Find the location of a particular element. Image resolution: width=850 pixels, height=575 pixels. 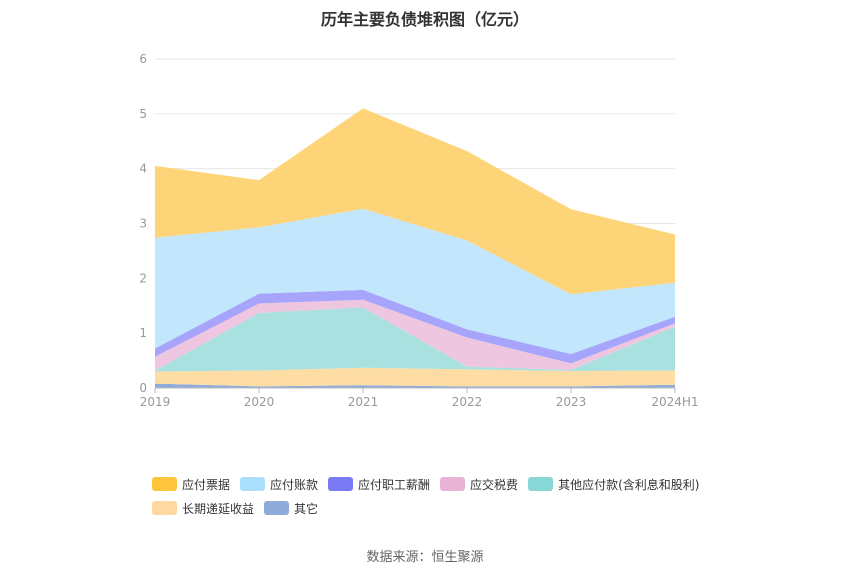

legend-item: 应付票据 is located at coordinates (191, 484).